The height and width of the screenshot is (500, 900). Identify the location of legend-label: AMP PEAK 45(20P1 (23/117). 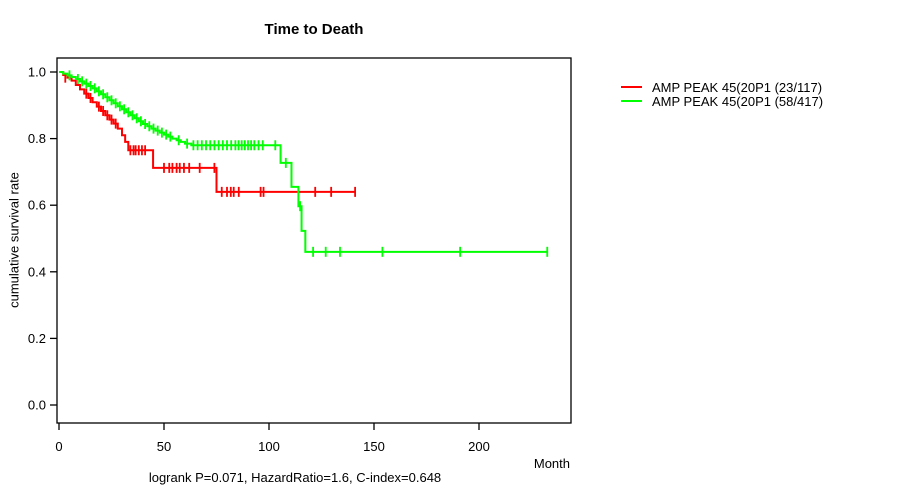
(737, 87).